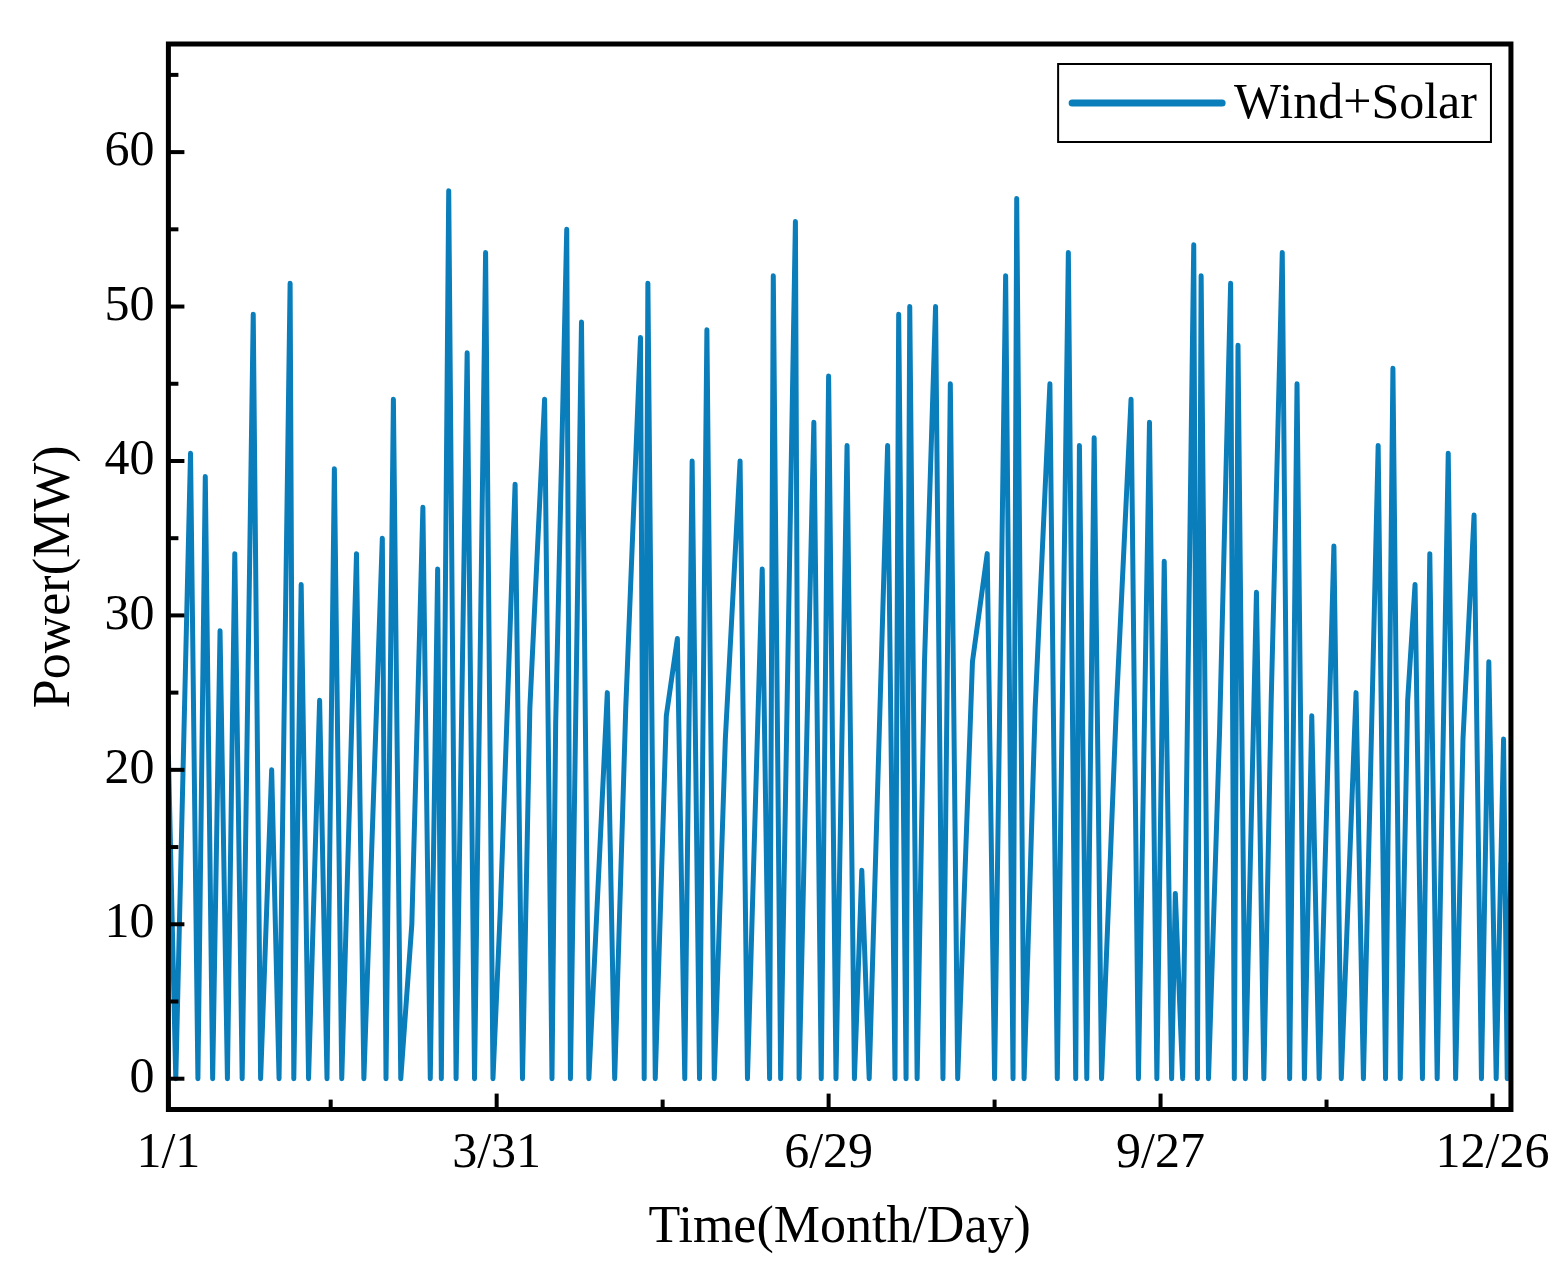 This screenshot has width=1564, height=1284. I want to click on y-tick-label: 50, so click(129, 302).